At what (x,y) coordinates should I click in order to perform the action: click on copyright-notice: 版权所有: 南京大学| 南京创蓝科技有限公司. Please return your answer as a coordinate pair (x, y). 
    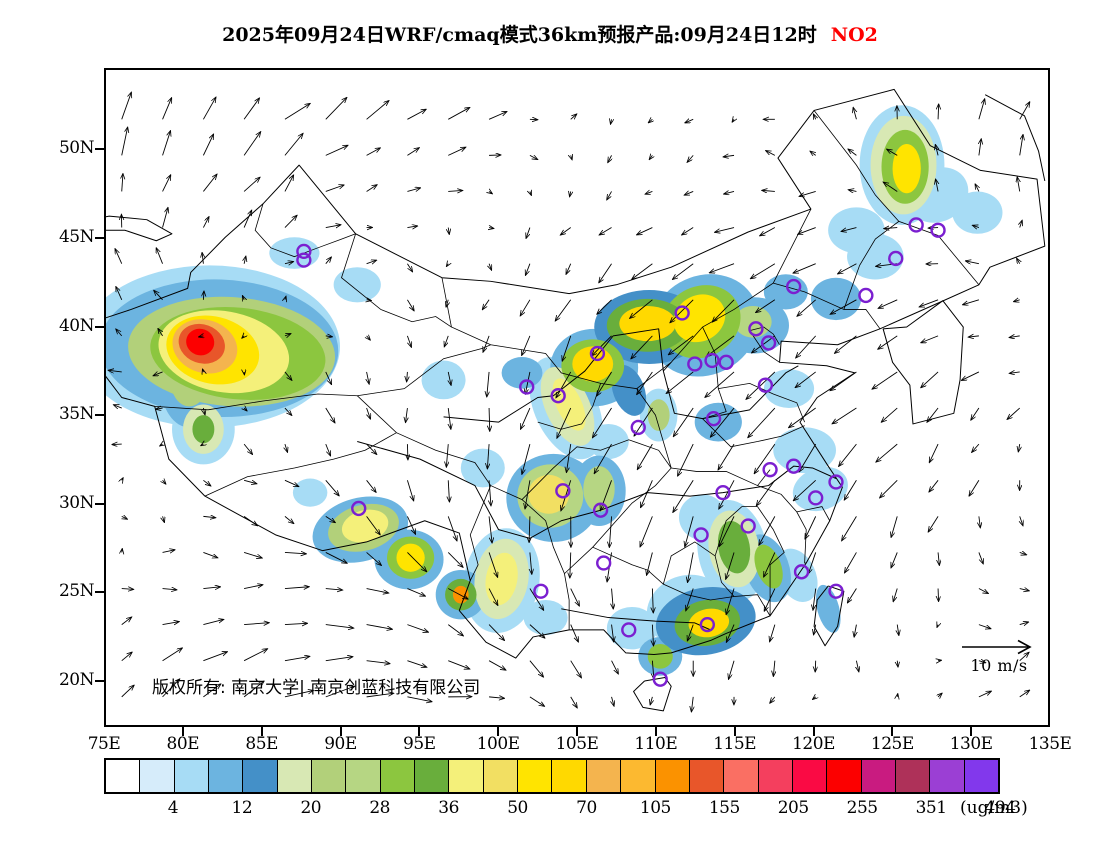
    Looking at the image, I should click on (316, 688).